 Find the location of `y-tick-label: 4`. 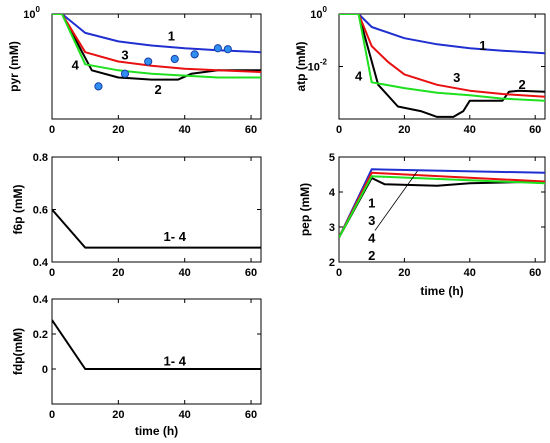

y-tick-label: 4 is located at coordinates (332, 193).